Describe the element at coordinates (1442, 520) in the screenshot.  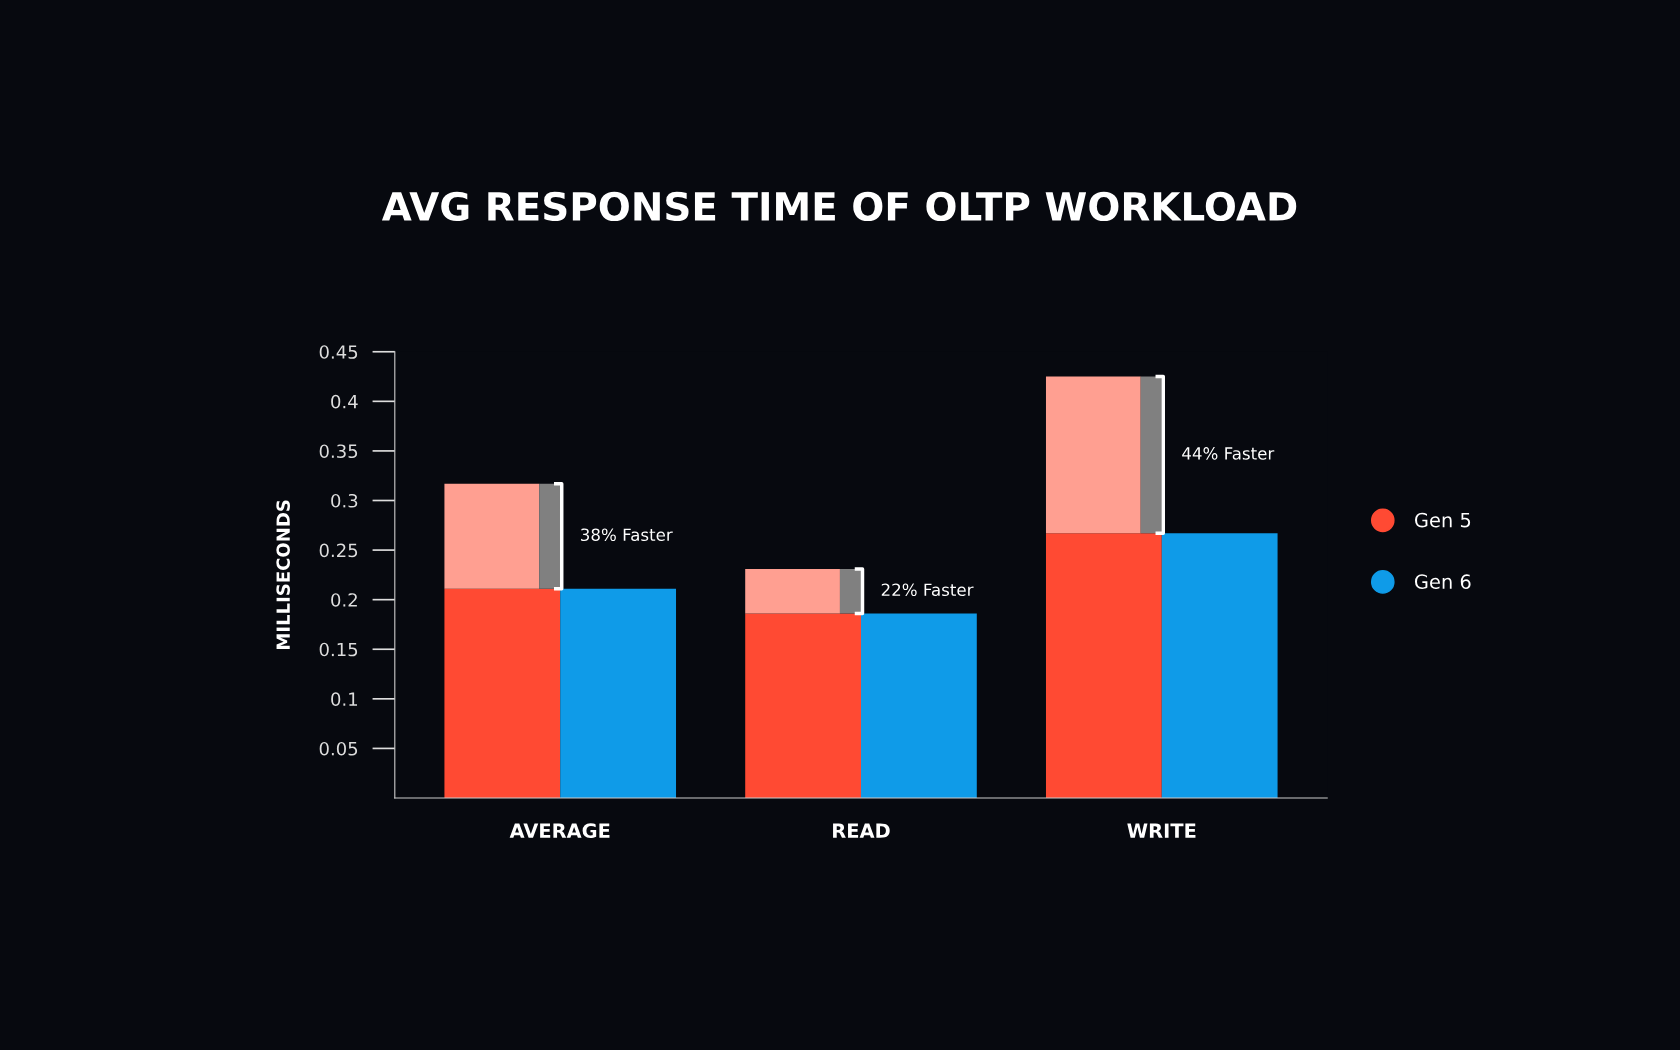
I see `legend-label: Gen 5` at that location.